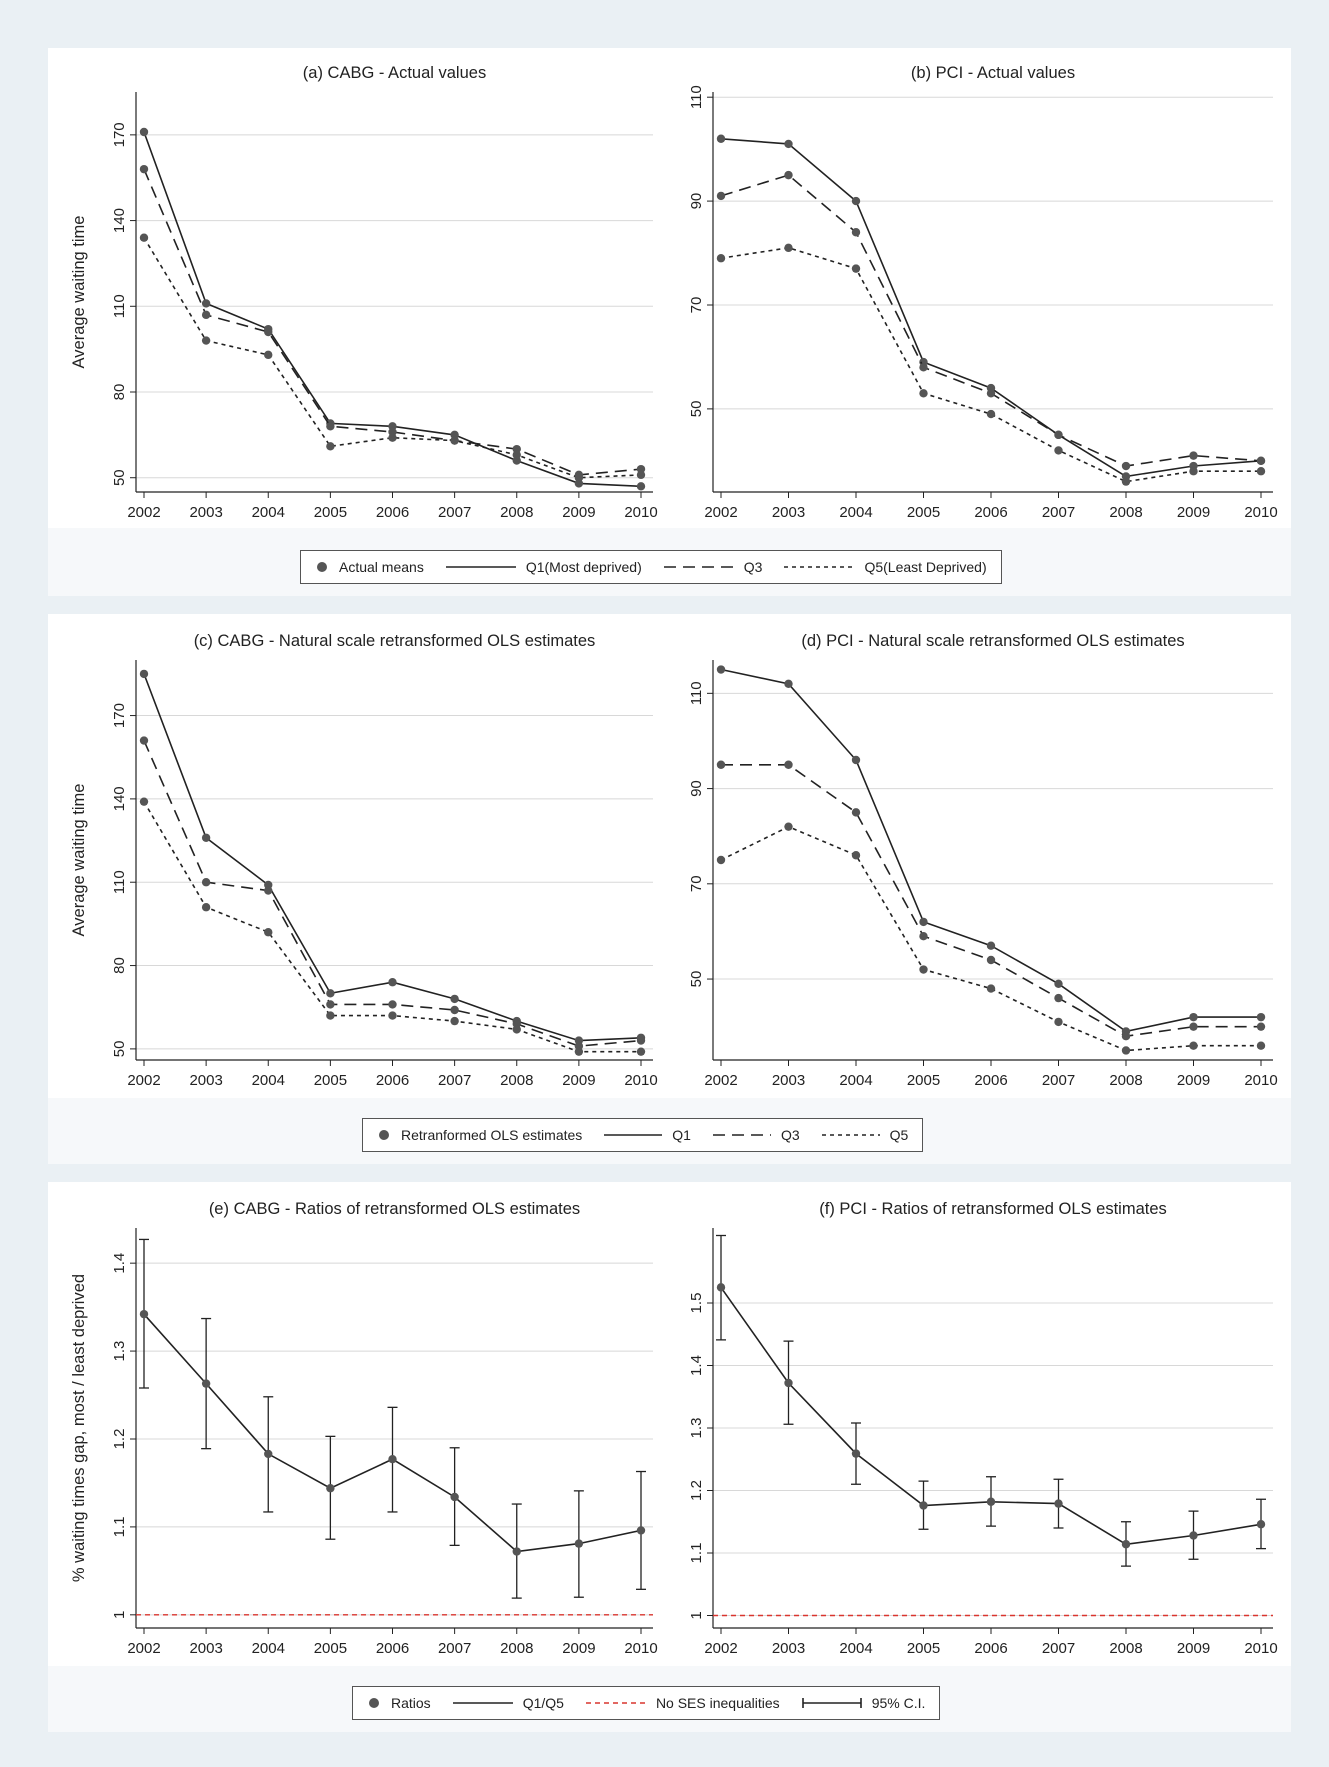  What do you see at coordinates (119, 965) in the screenshot?
I see `y-tick-label: 80` at bounding box center [119, 965].